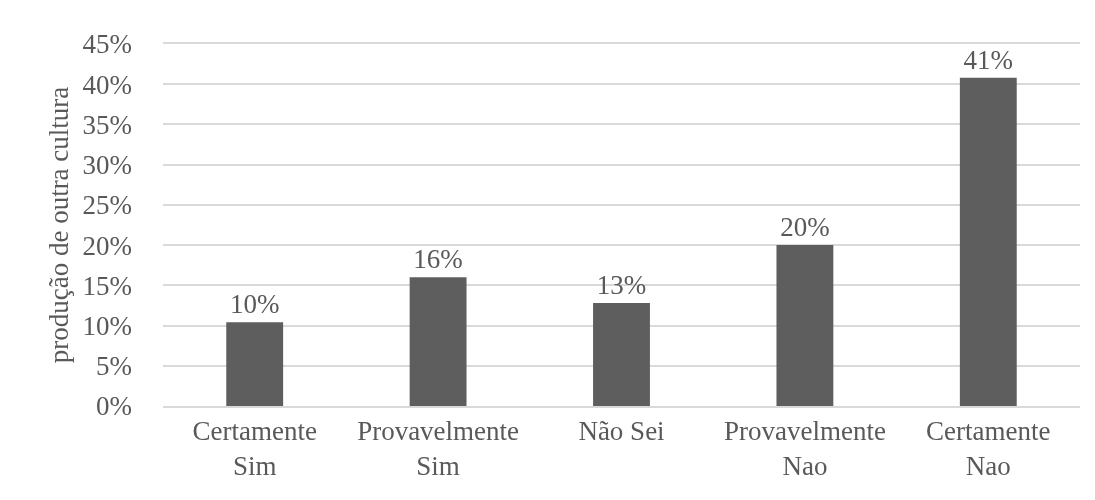  What do you see at coordinates (805, 227) in the screenshot?
I see `data-label: 20%` at bounding box center [805, 227].